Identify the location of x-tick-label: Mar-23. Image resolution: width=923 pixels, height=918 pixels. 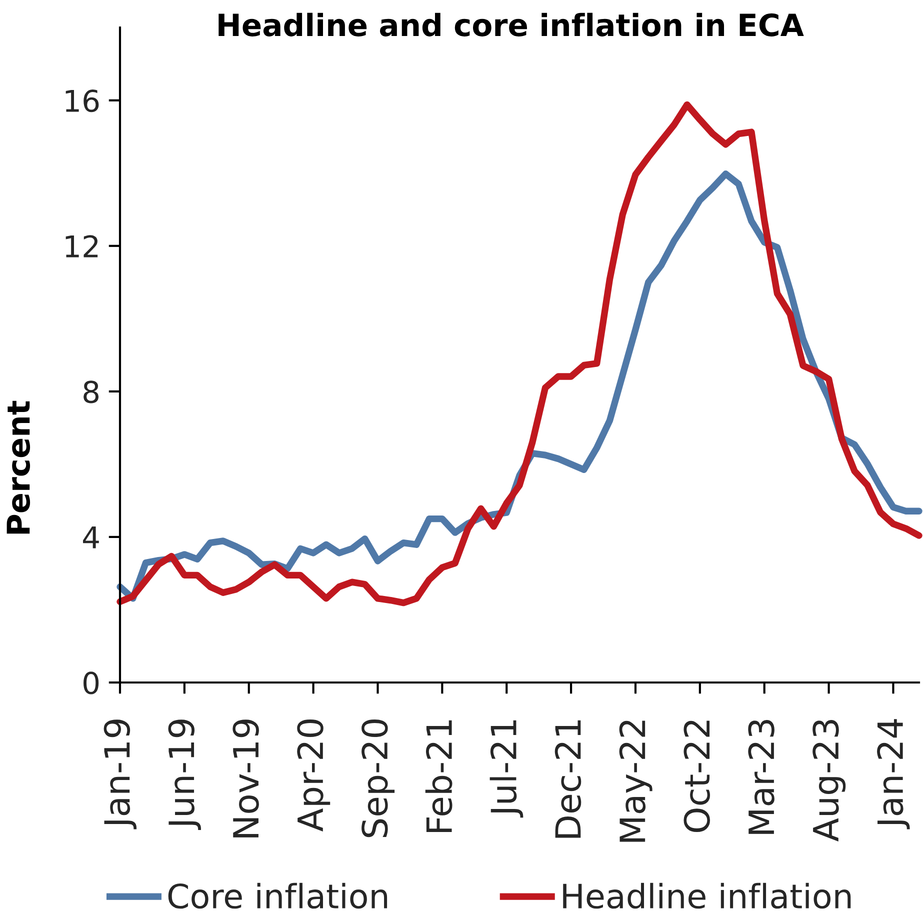
(761, 777).